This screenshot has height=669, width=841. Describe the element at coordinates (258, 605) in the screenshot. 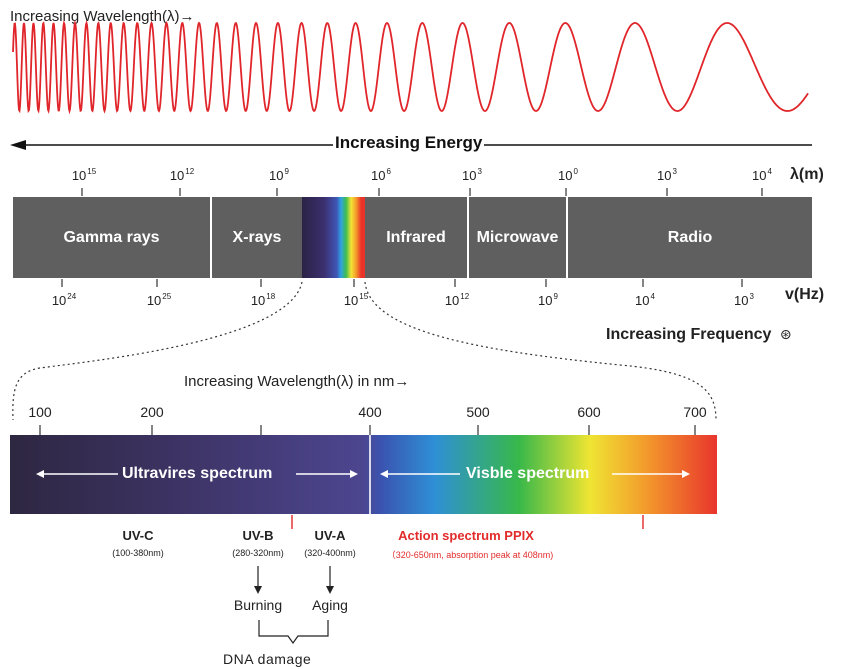

I see `burning-label: Burning` at that location.